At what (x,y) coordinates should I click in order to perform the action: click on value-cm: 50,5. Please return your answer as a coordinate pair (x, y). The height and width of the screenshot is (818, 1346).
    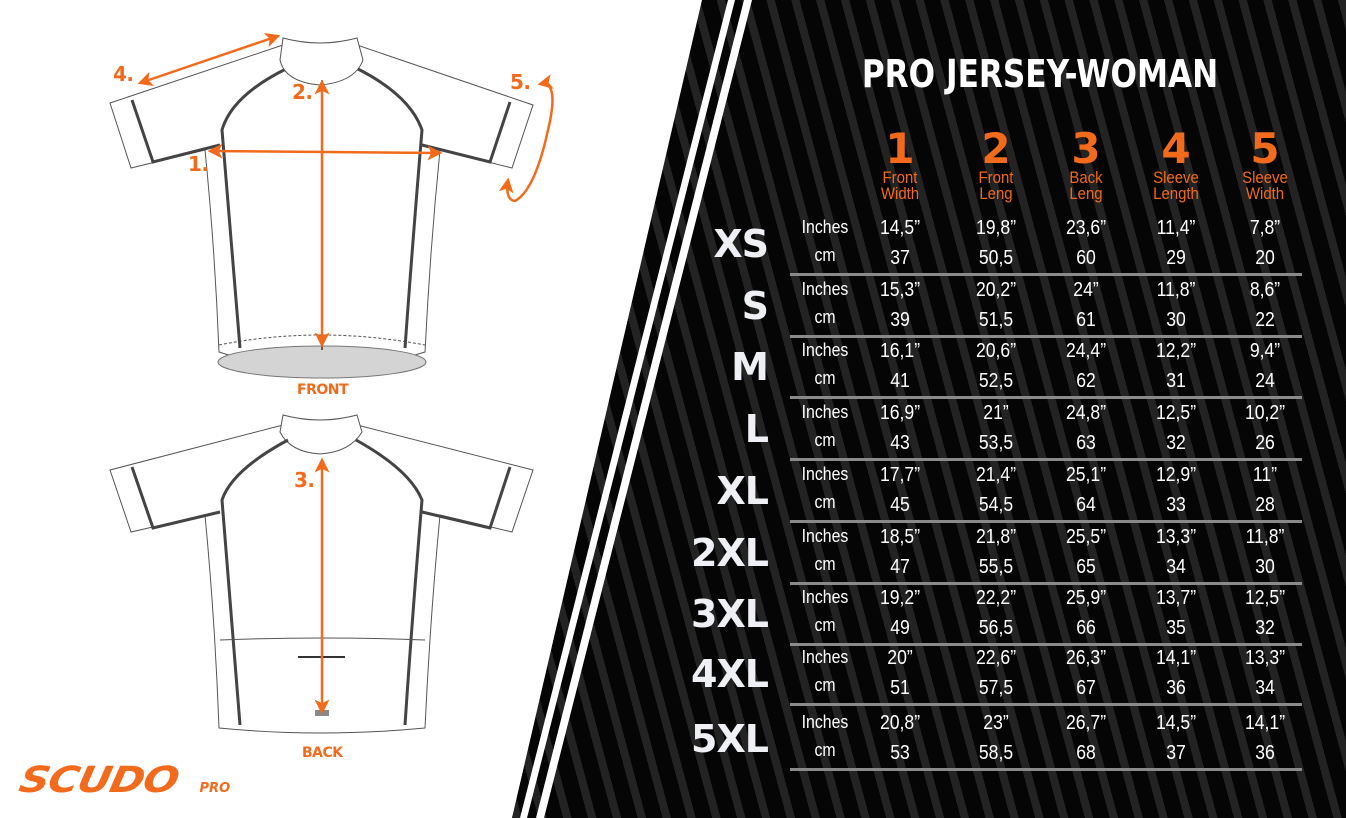
    Looking at the image, I should click on (996, 258).